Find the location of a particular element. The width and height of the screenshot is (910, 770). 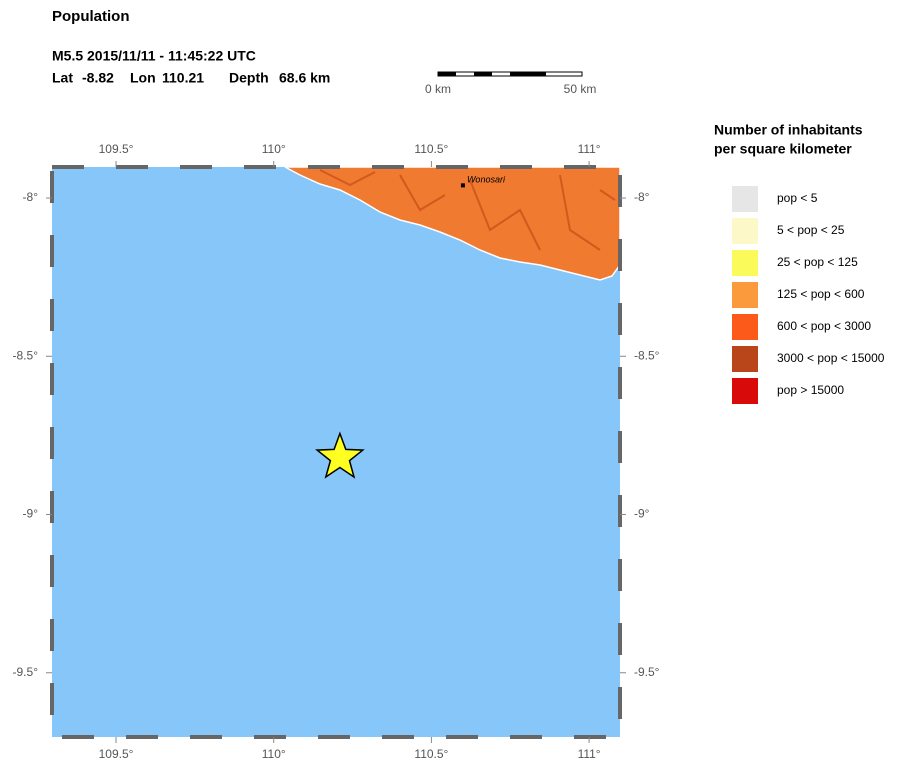

place-label: Wonosari is located at coordinates (486, 180).